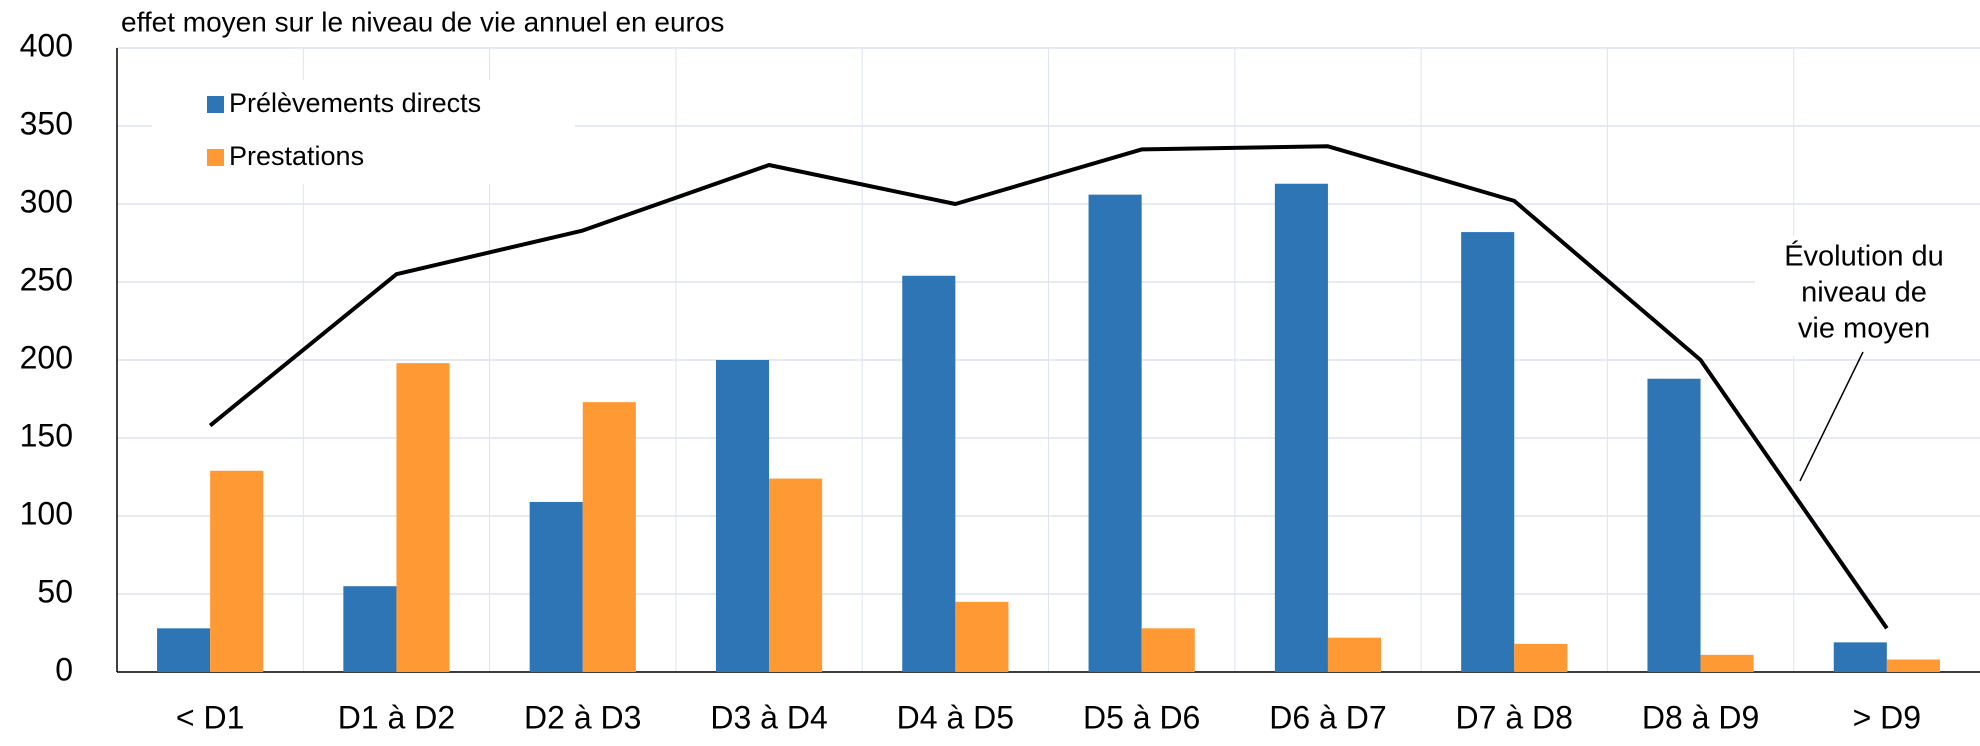 Image resolution: width=1980 pixels, height=746 pixels. Describe the element at coordinates (396, 717) in the screenshot. I see `x-tick-label: D1 à D2` at that location.